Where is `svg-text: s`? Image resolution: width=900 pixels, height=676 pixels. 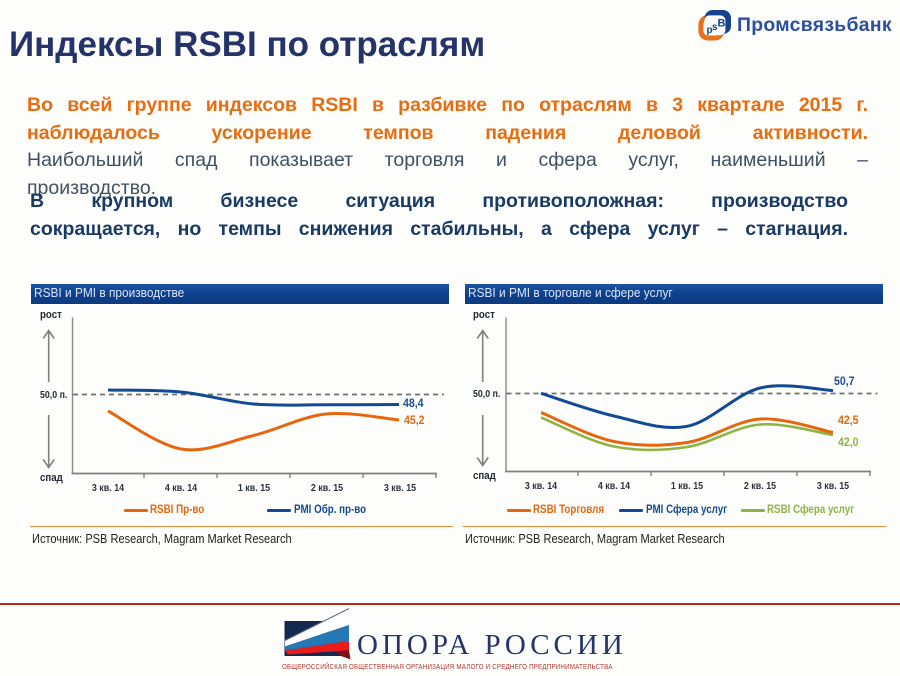 svg-text: s is located at coordinates (715, 27).